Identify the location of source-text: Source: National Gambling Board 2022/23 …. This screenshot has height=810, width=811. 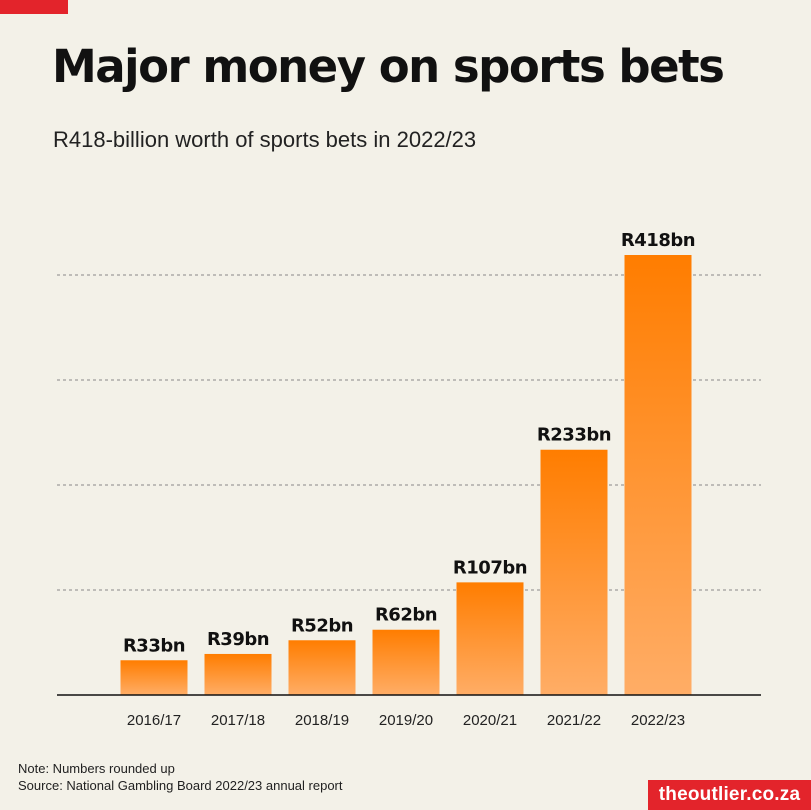
(180, 785).